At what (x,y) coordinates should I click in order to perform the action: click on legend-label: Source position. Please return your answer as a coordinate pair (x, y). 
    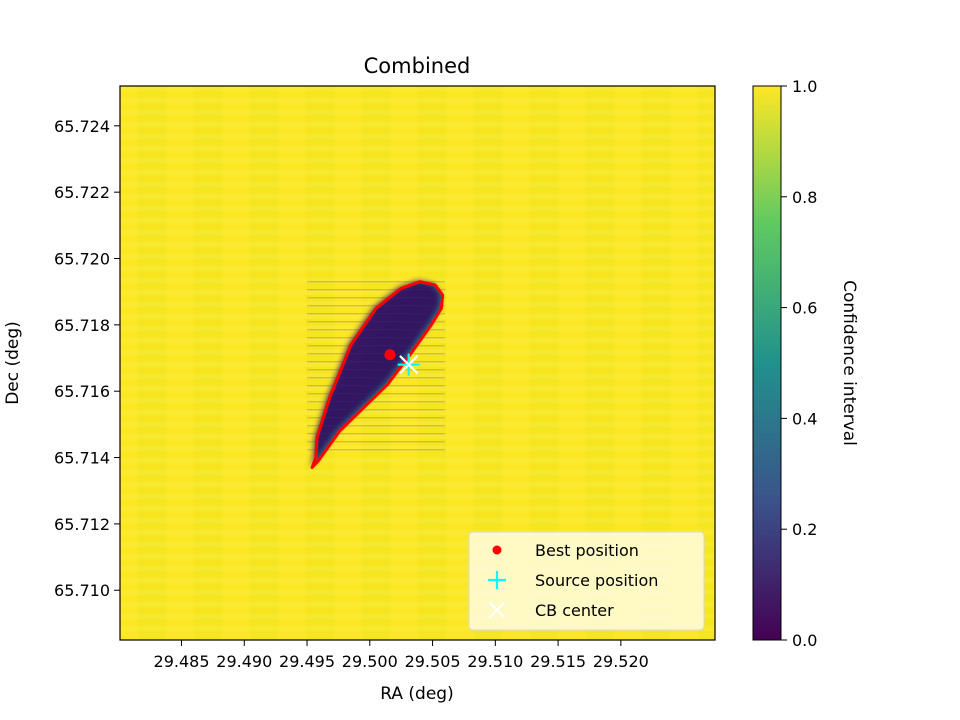
    Looking at the image, I should click on (596, 580).